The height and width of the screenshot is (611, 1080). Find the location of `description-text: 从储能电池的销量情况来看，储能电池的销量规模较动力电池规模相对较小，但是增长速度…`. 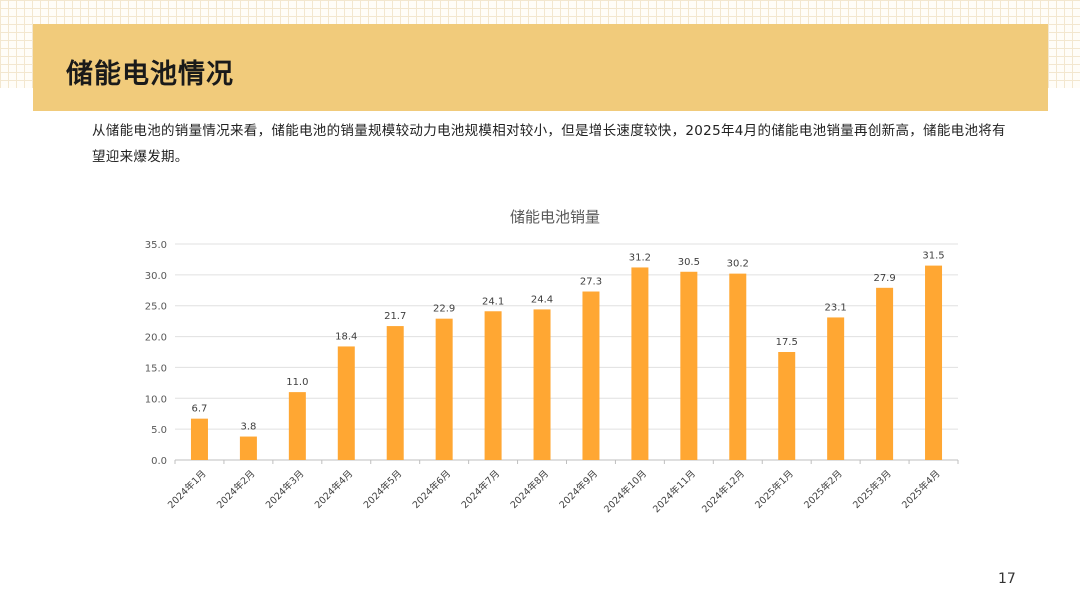

description-text: 从储能电池的销量情况来看，储能电池的销量规模较动力电池规模相对较小，但是增长速度… is located at coordinates (549, 144).